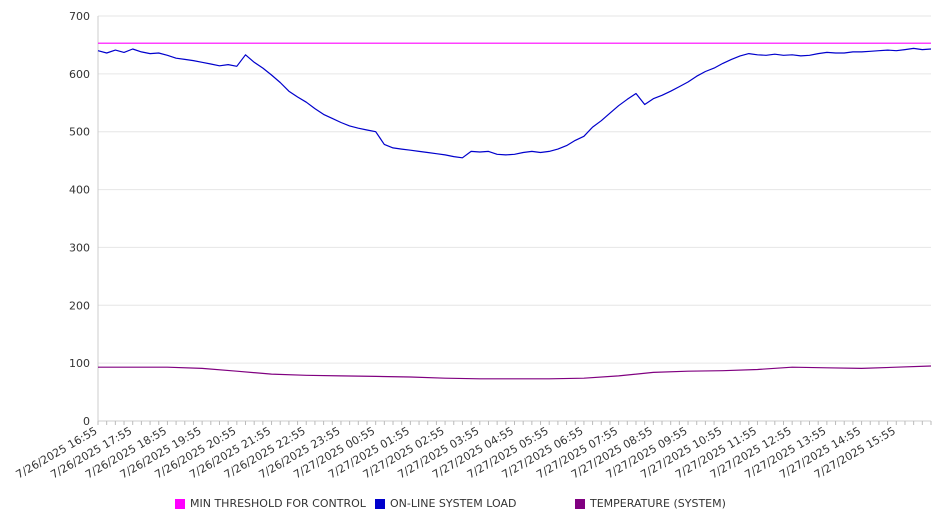 The image size is (946, 526). What do you see at coordinates (79, 363) in the screenshot?
I see `y-tick-label: 100` at bounding box center [79, 363].